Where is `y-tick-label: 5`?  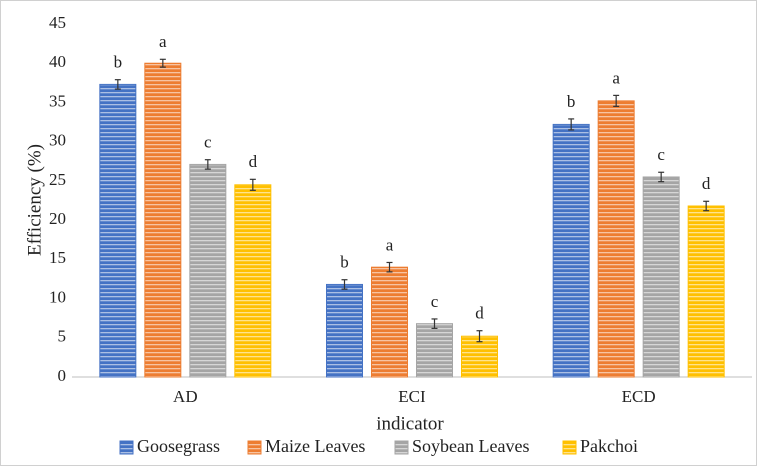
y-tick-label: 5 is located at coordinates (62, 336).